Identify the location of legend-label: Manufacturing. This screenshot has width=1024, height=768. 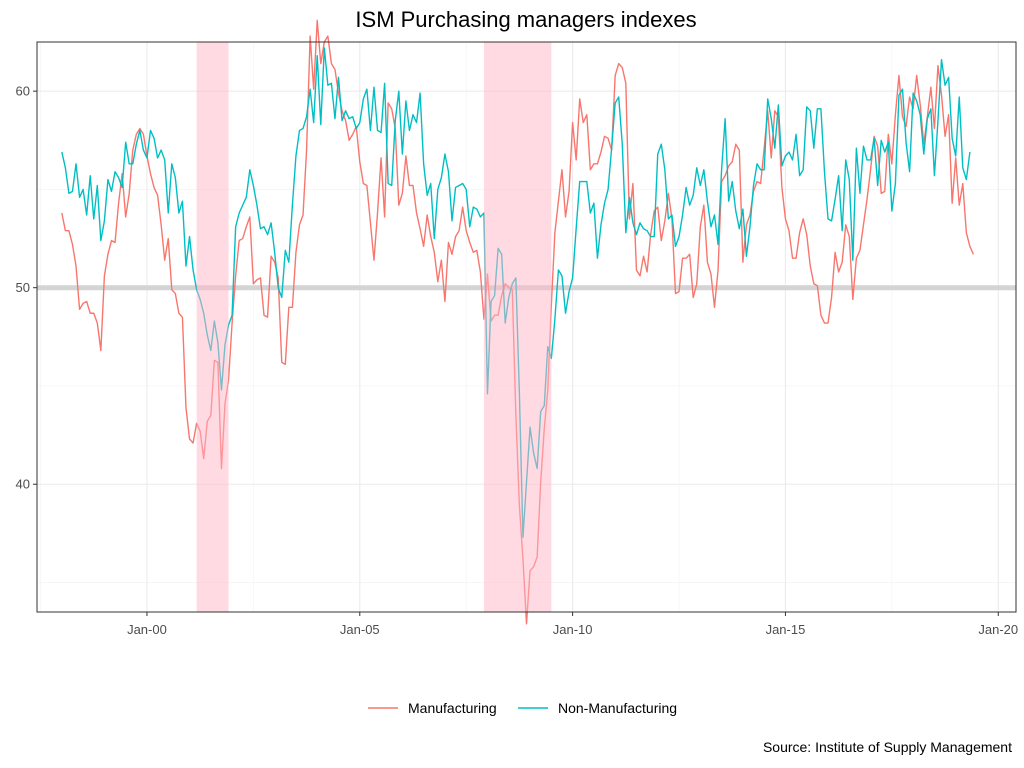
(452, 708).